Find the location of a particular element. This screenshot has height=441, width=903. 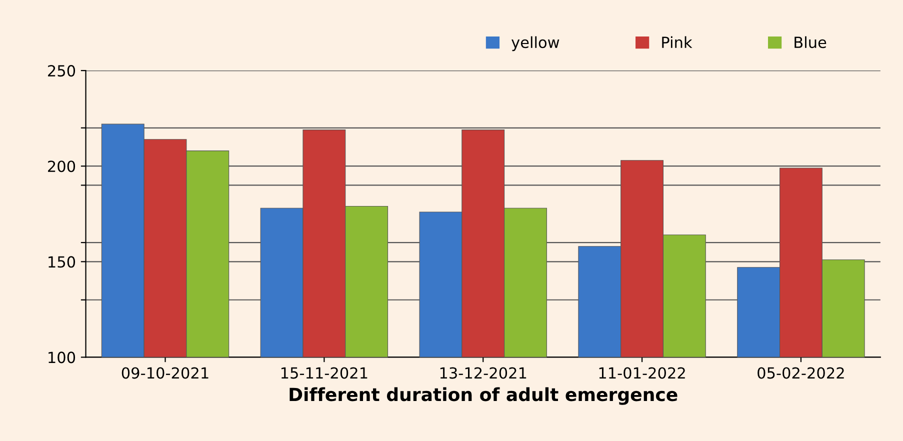

legend-label: Blue is located at coordinates (810, 42).